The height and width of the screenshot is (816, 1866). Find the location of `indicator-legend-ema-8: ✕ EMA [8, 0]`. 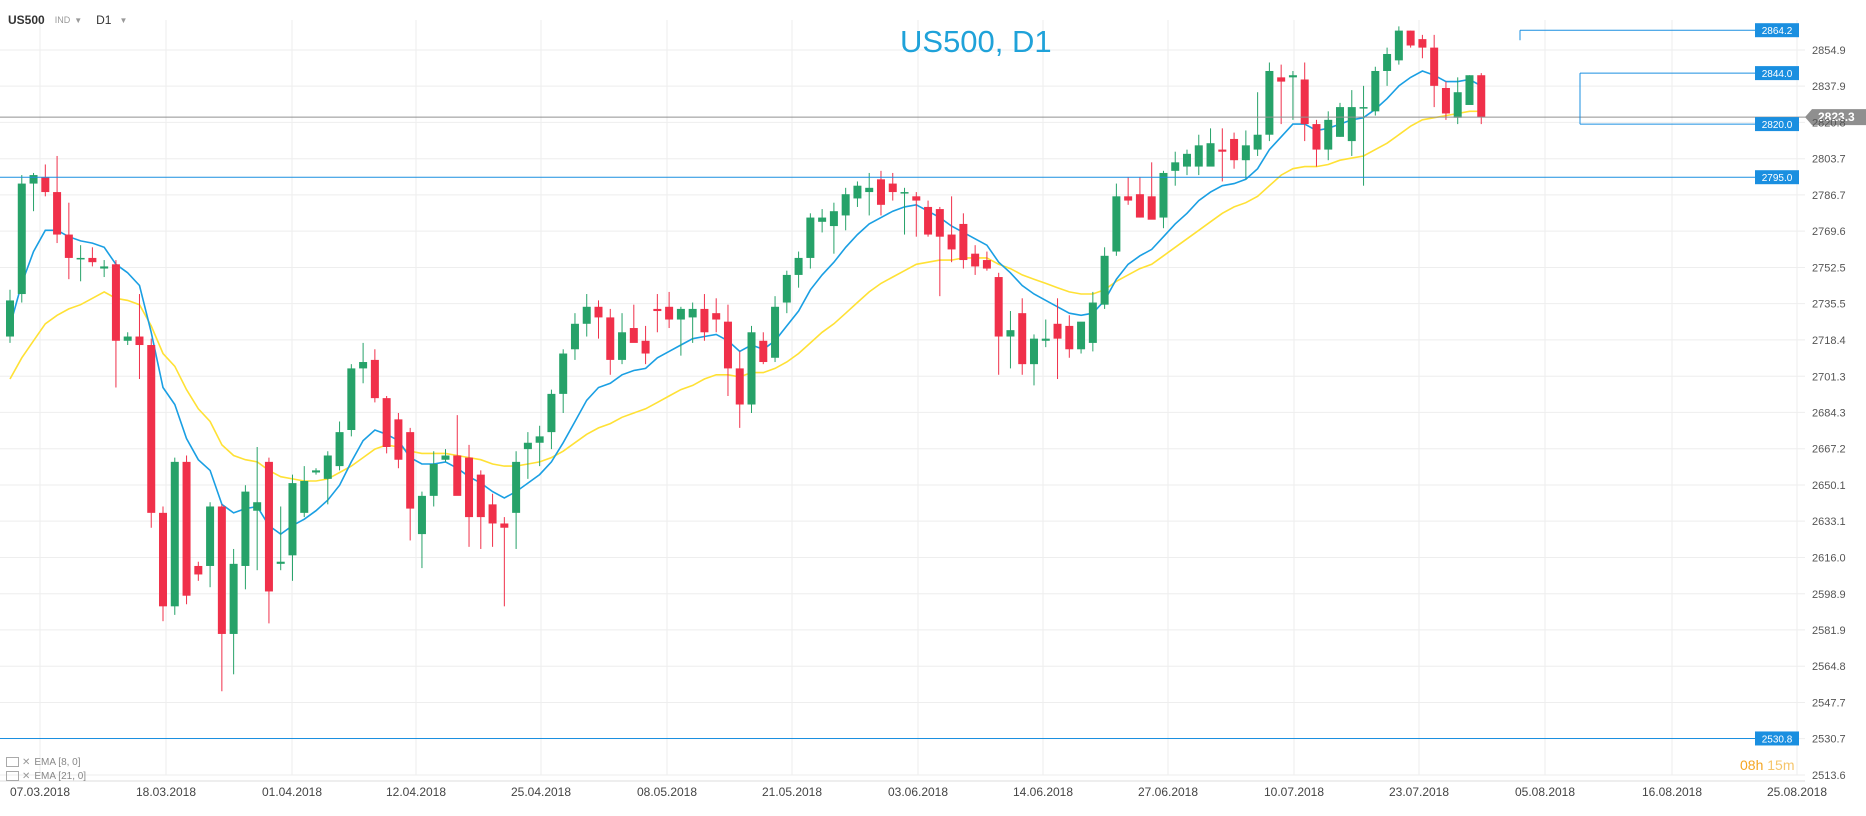

indicator-legend-ema-8: ✕ EMA [8, 0] is located at coordinates (43, 762).